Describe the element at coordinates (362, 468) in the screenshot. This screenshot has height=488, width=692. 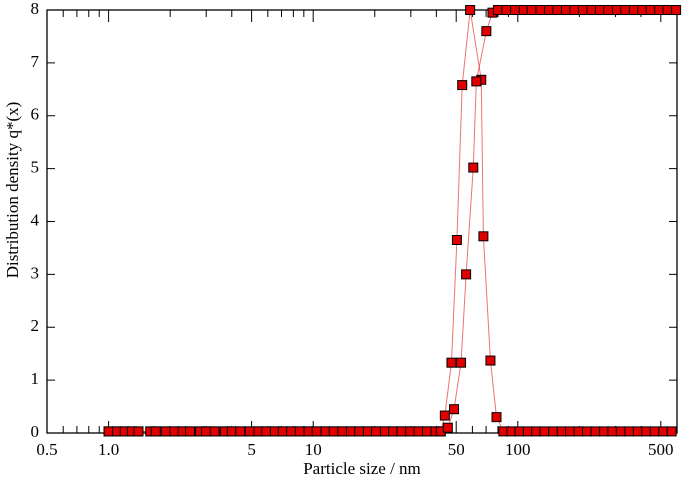
I see `x-axis-label: Particle size / nm` at that location.